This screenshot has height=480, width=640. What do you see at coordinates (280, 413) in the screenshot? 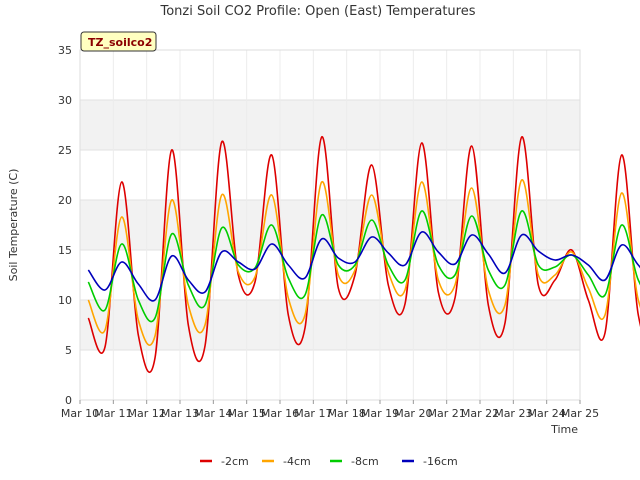
I see `x-tick-label: Mar 16` at bounding box center [280, 413].